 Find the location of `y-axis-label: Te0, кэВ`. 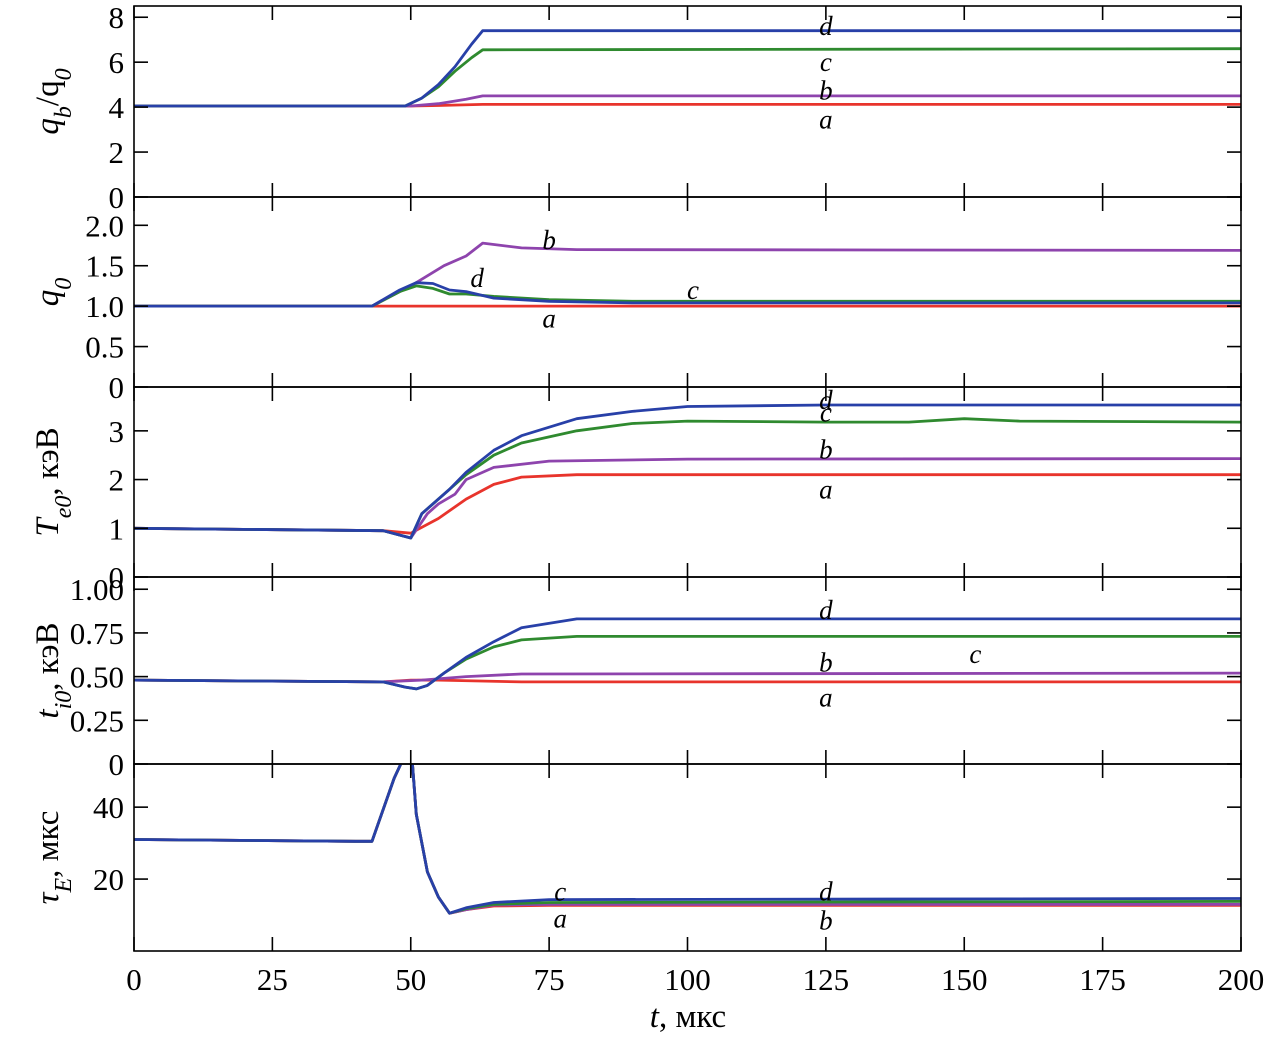

y-axis-label: Te0, кэВ is located at coordinates (53, 481).